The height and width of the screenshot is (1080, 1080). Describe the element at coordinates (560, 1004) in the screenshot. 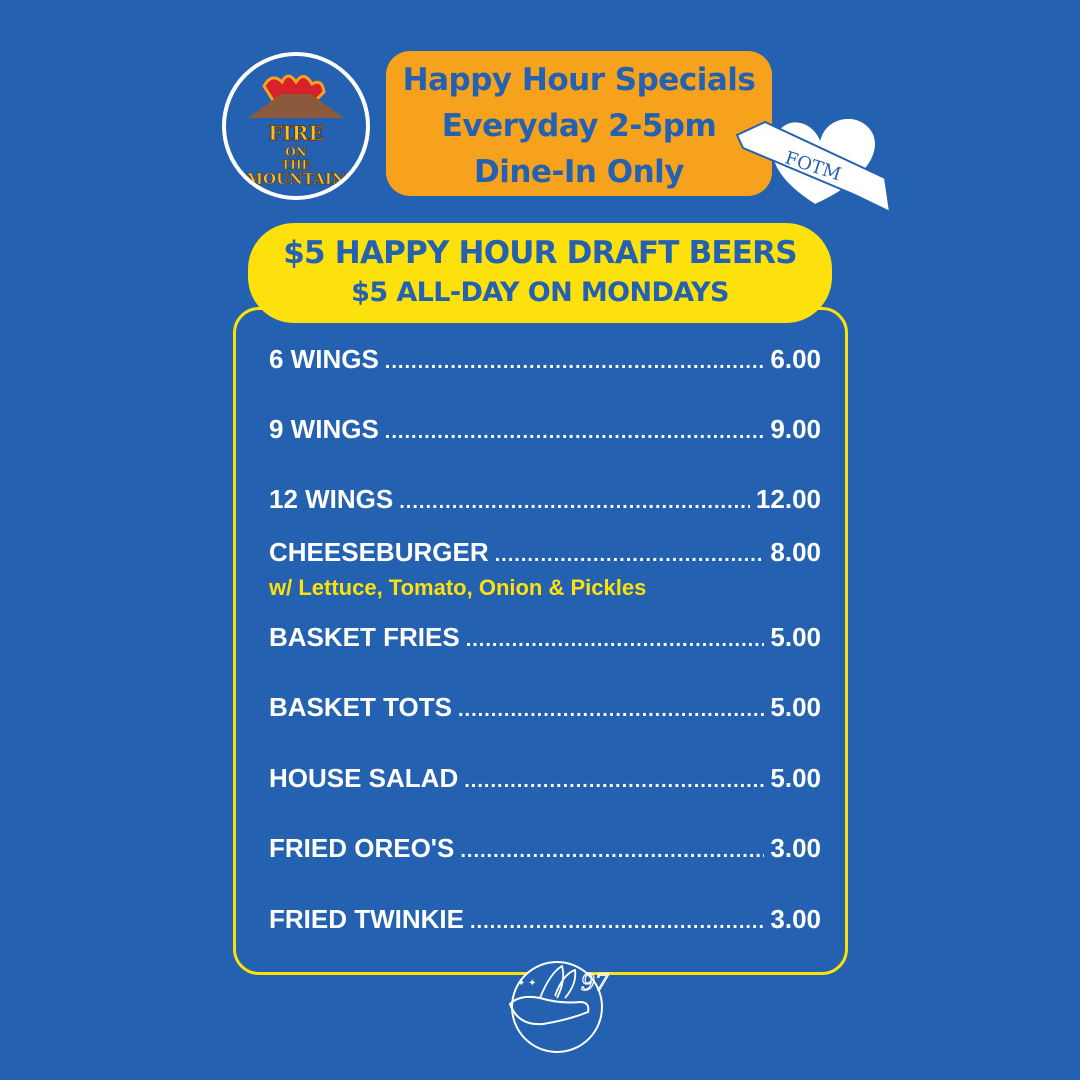

I see `bird-emblem-icon: 97 ✦ ✦` at that location.